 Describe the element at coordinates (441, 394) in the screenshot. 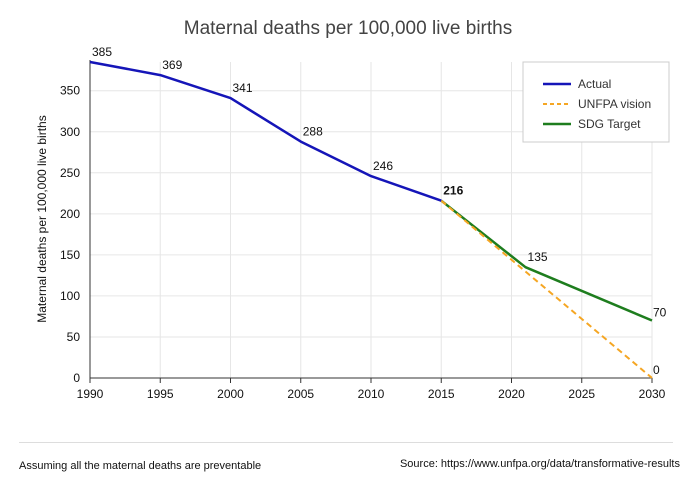

I see `x-tick-label: 2015` at that location.